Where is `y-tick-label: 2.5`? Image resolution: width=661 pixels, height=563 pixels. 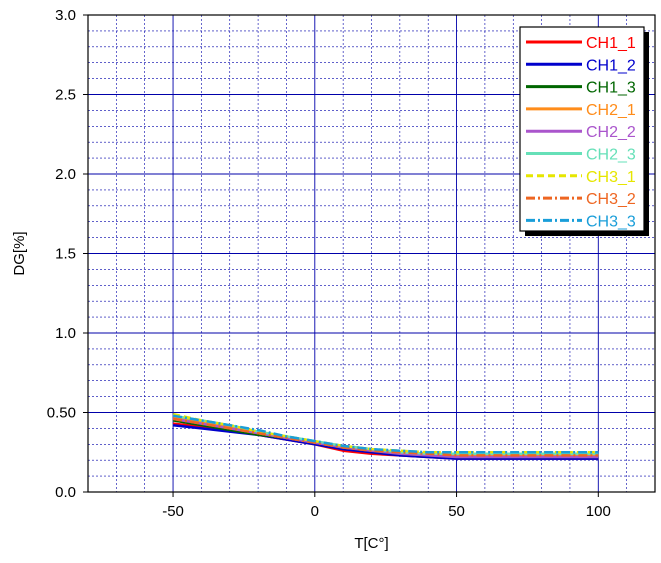
y-tick-label: 2.5 is located at coordinates (65, 95).